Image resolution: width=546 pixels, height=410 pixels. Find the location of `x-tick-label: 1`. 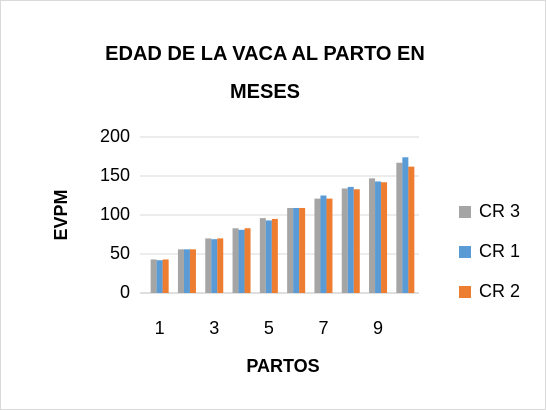

x-tick-label: 1 is located at coordinates (160, 328).